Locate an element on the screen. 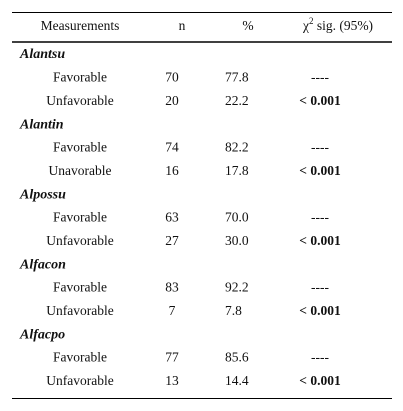 The image size is (403, 411). row-percent: 85.6 is located at coordinates (237, 357).